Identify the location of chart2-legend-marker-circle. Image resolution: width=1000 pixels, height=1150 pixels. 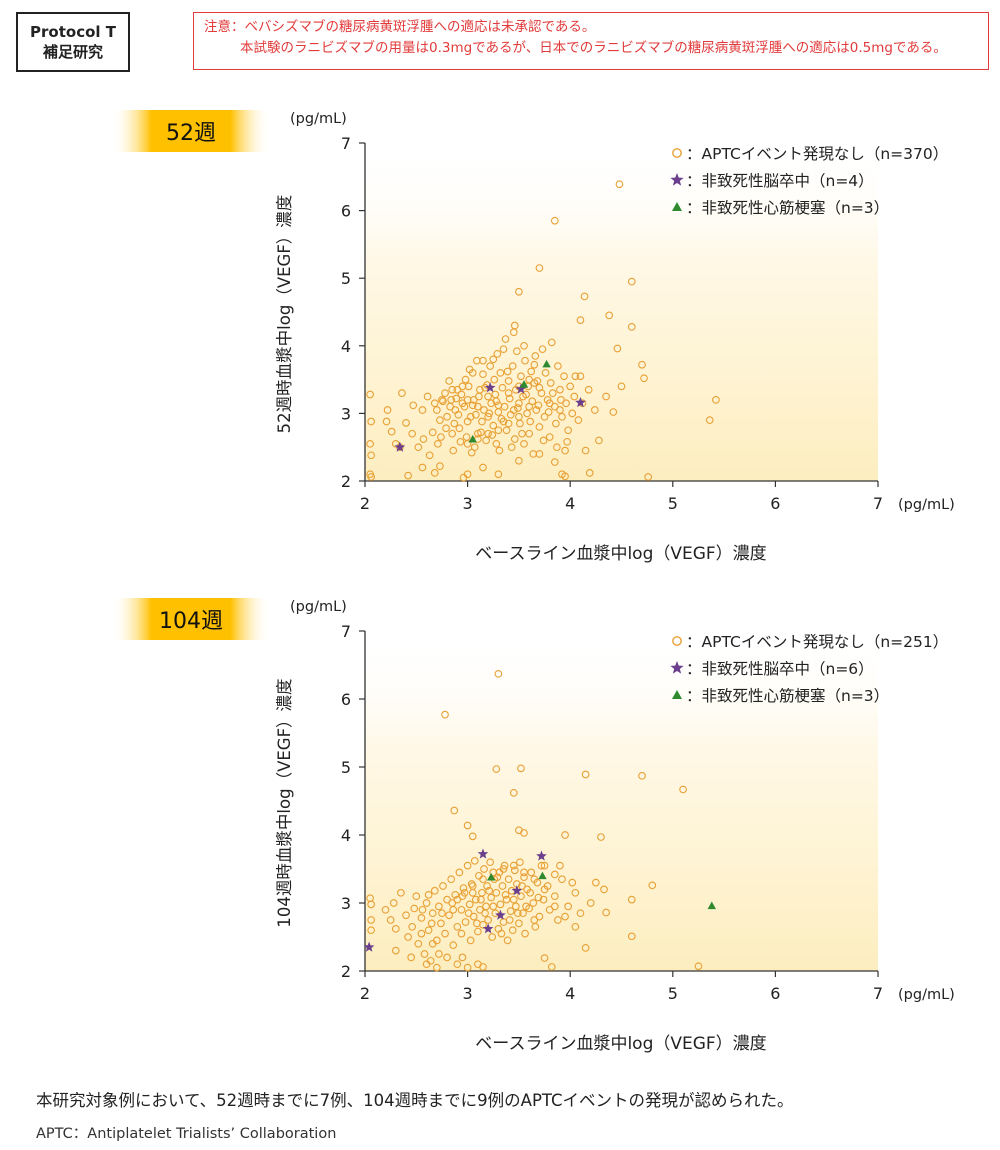
(677, 641).